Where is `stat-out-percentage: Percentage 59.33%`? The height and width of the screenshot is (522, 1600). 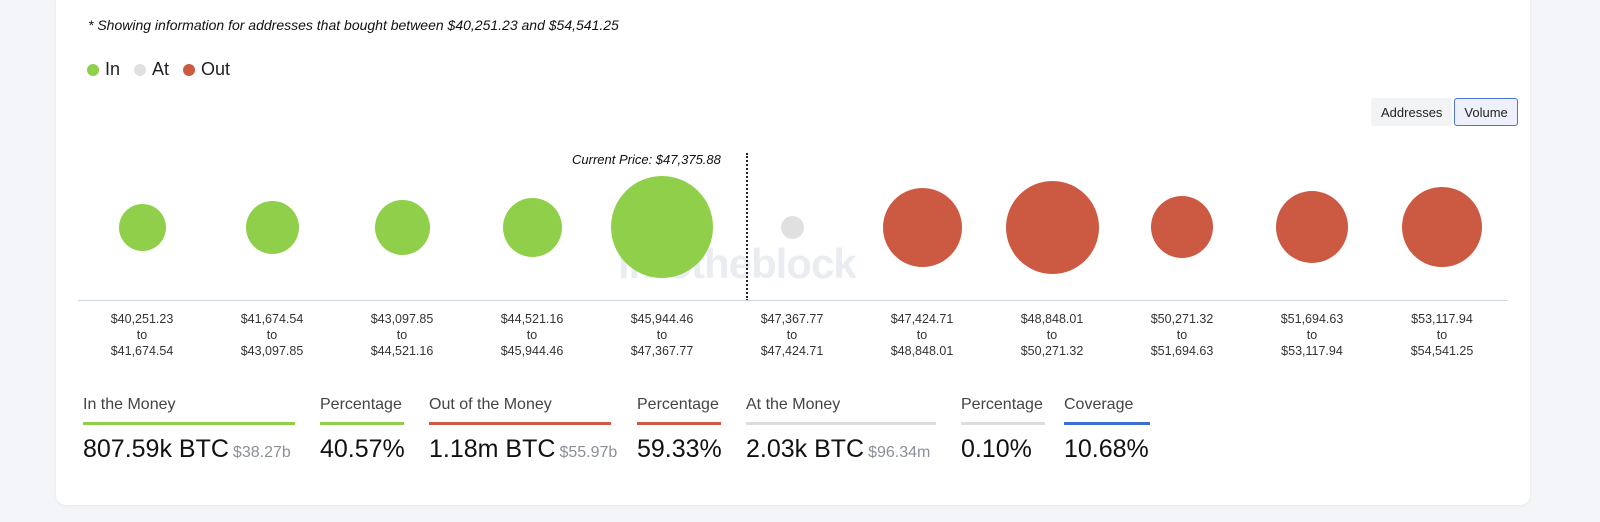 stat-out-percentage: Percentage 59.33% is located at coordinates (679, 430).